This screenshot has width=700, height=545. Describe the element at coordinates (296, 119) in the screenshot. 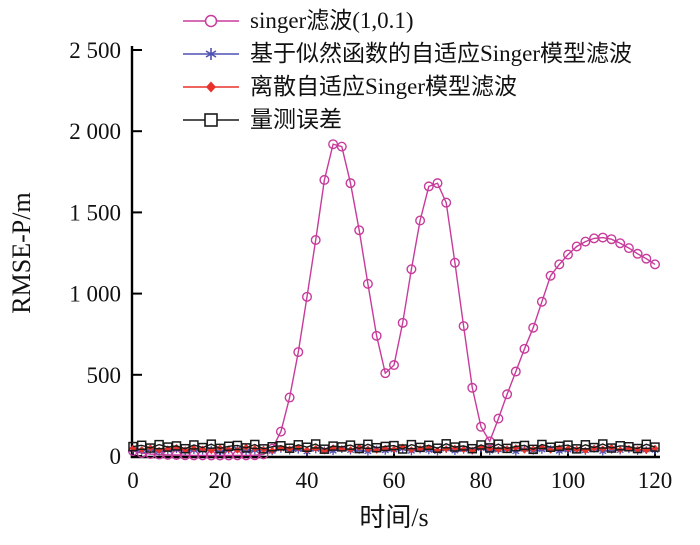

I see `legend-label: 量测误差` at that location.